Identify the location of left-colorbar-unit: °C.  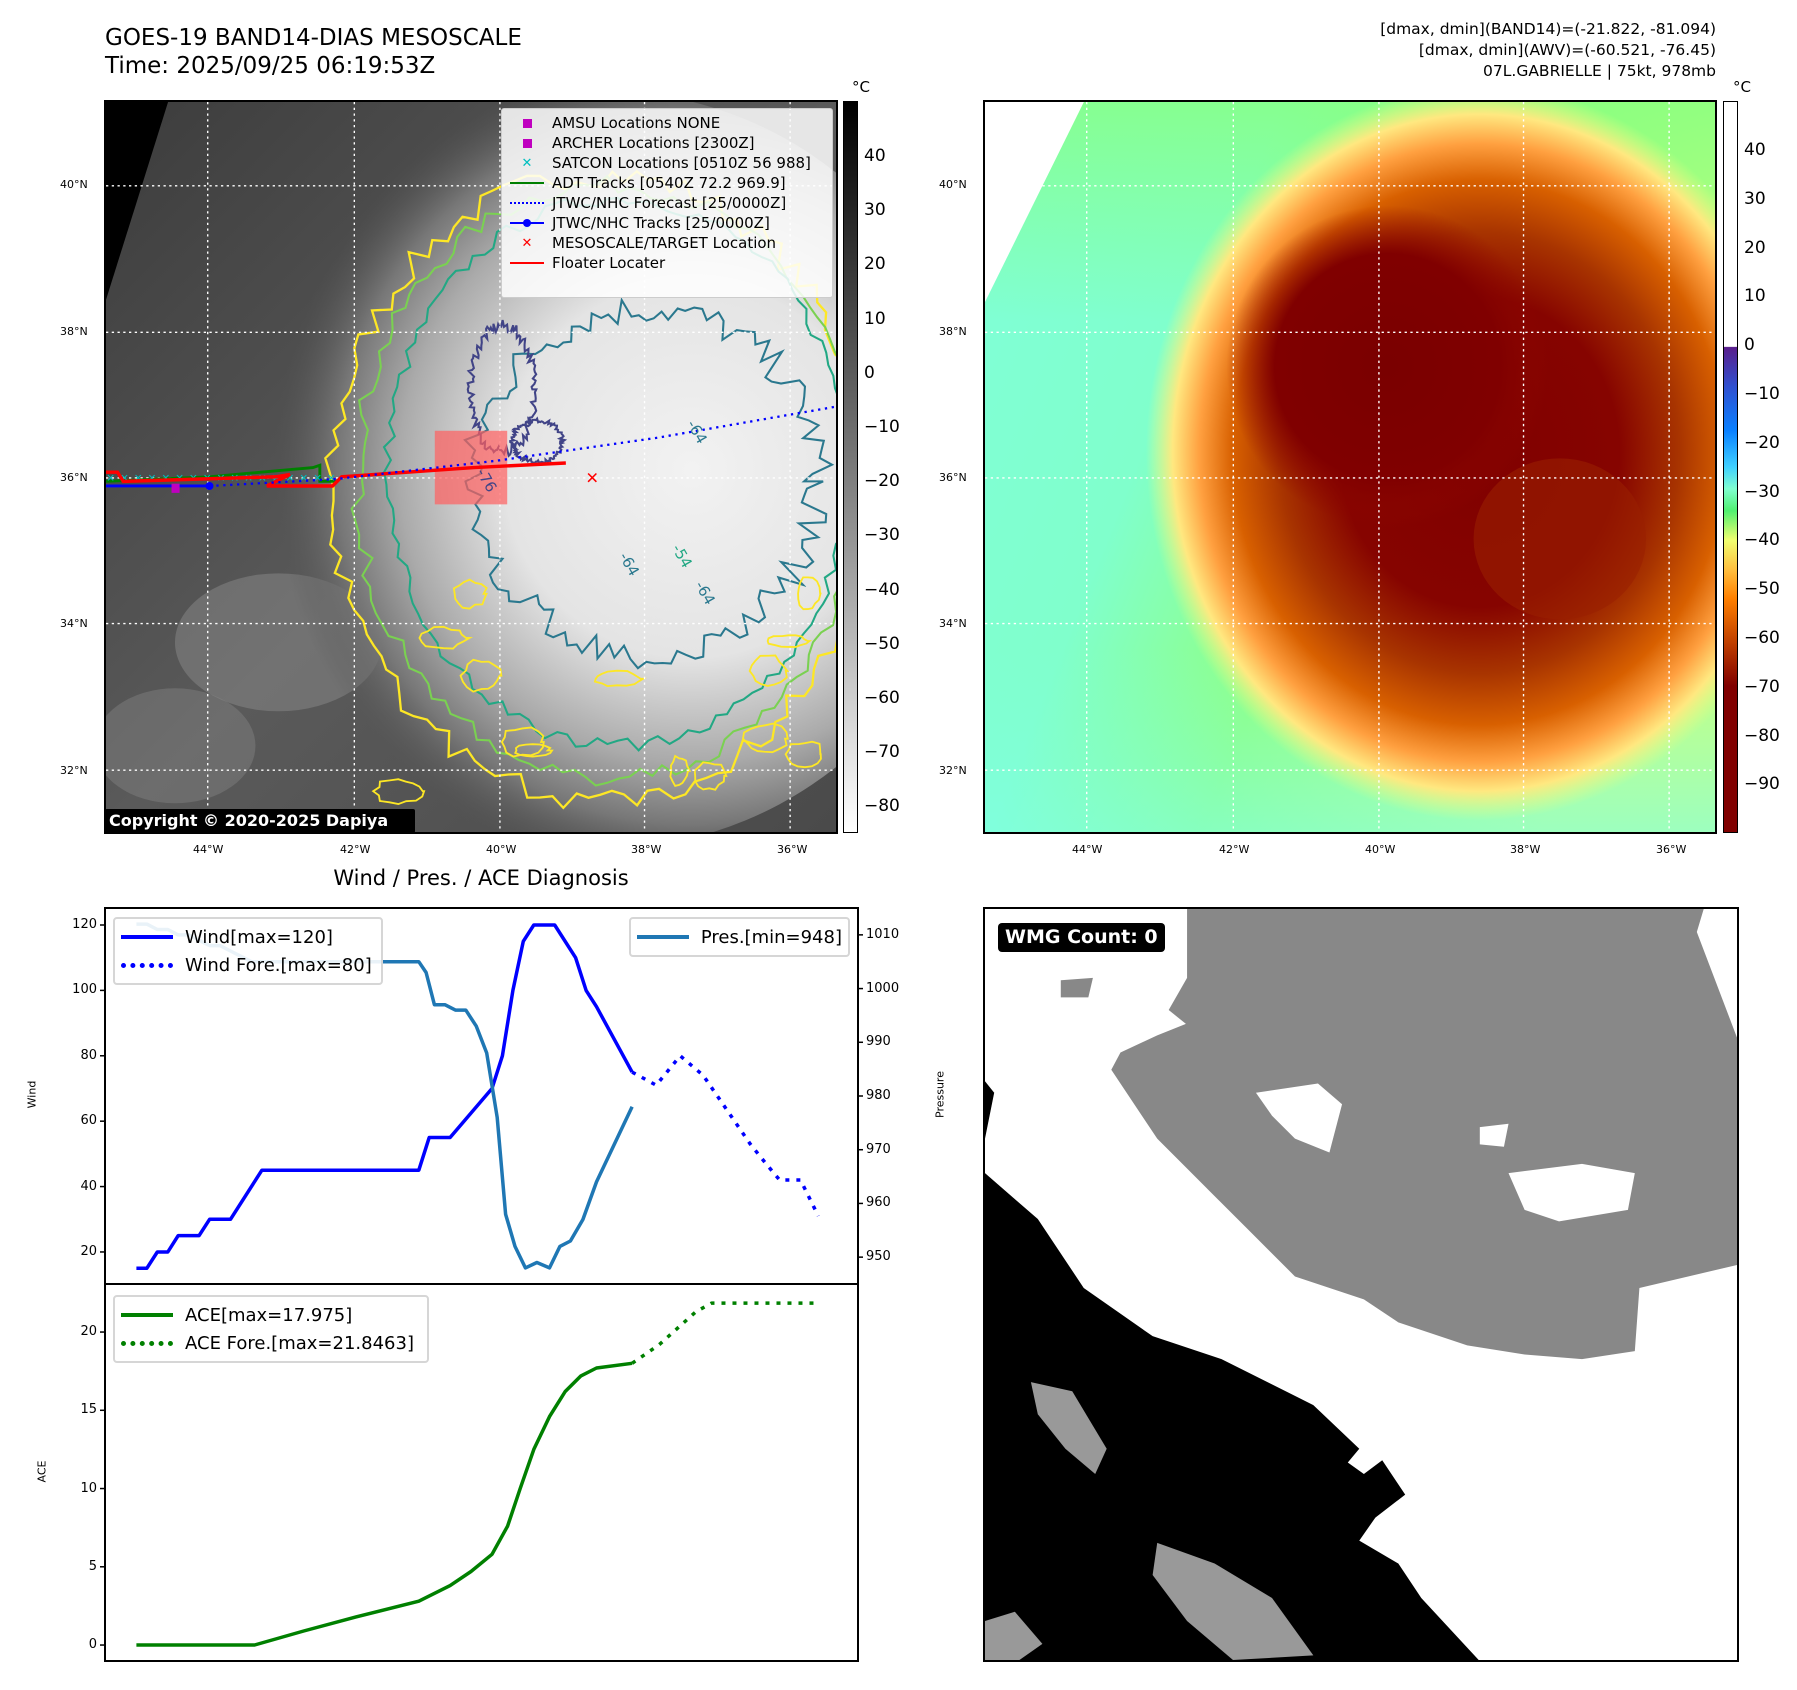
(861, 87).